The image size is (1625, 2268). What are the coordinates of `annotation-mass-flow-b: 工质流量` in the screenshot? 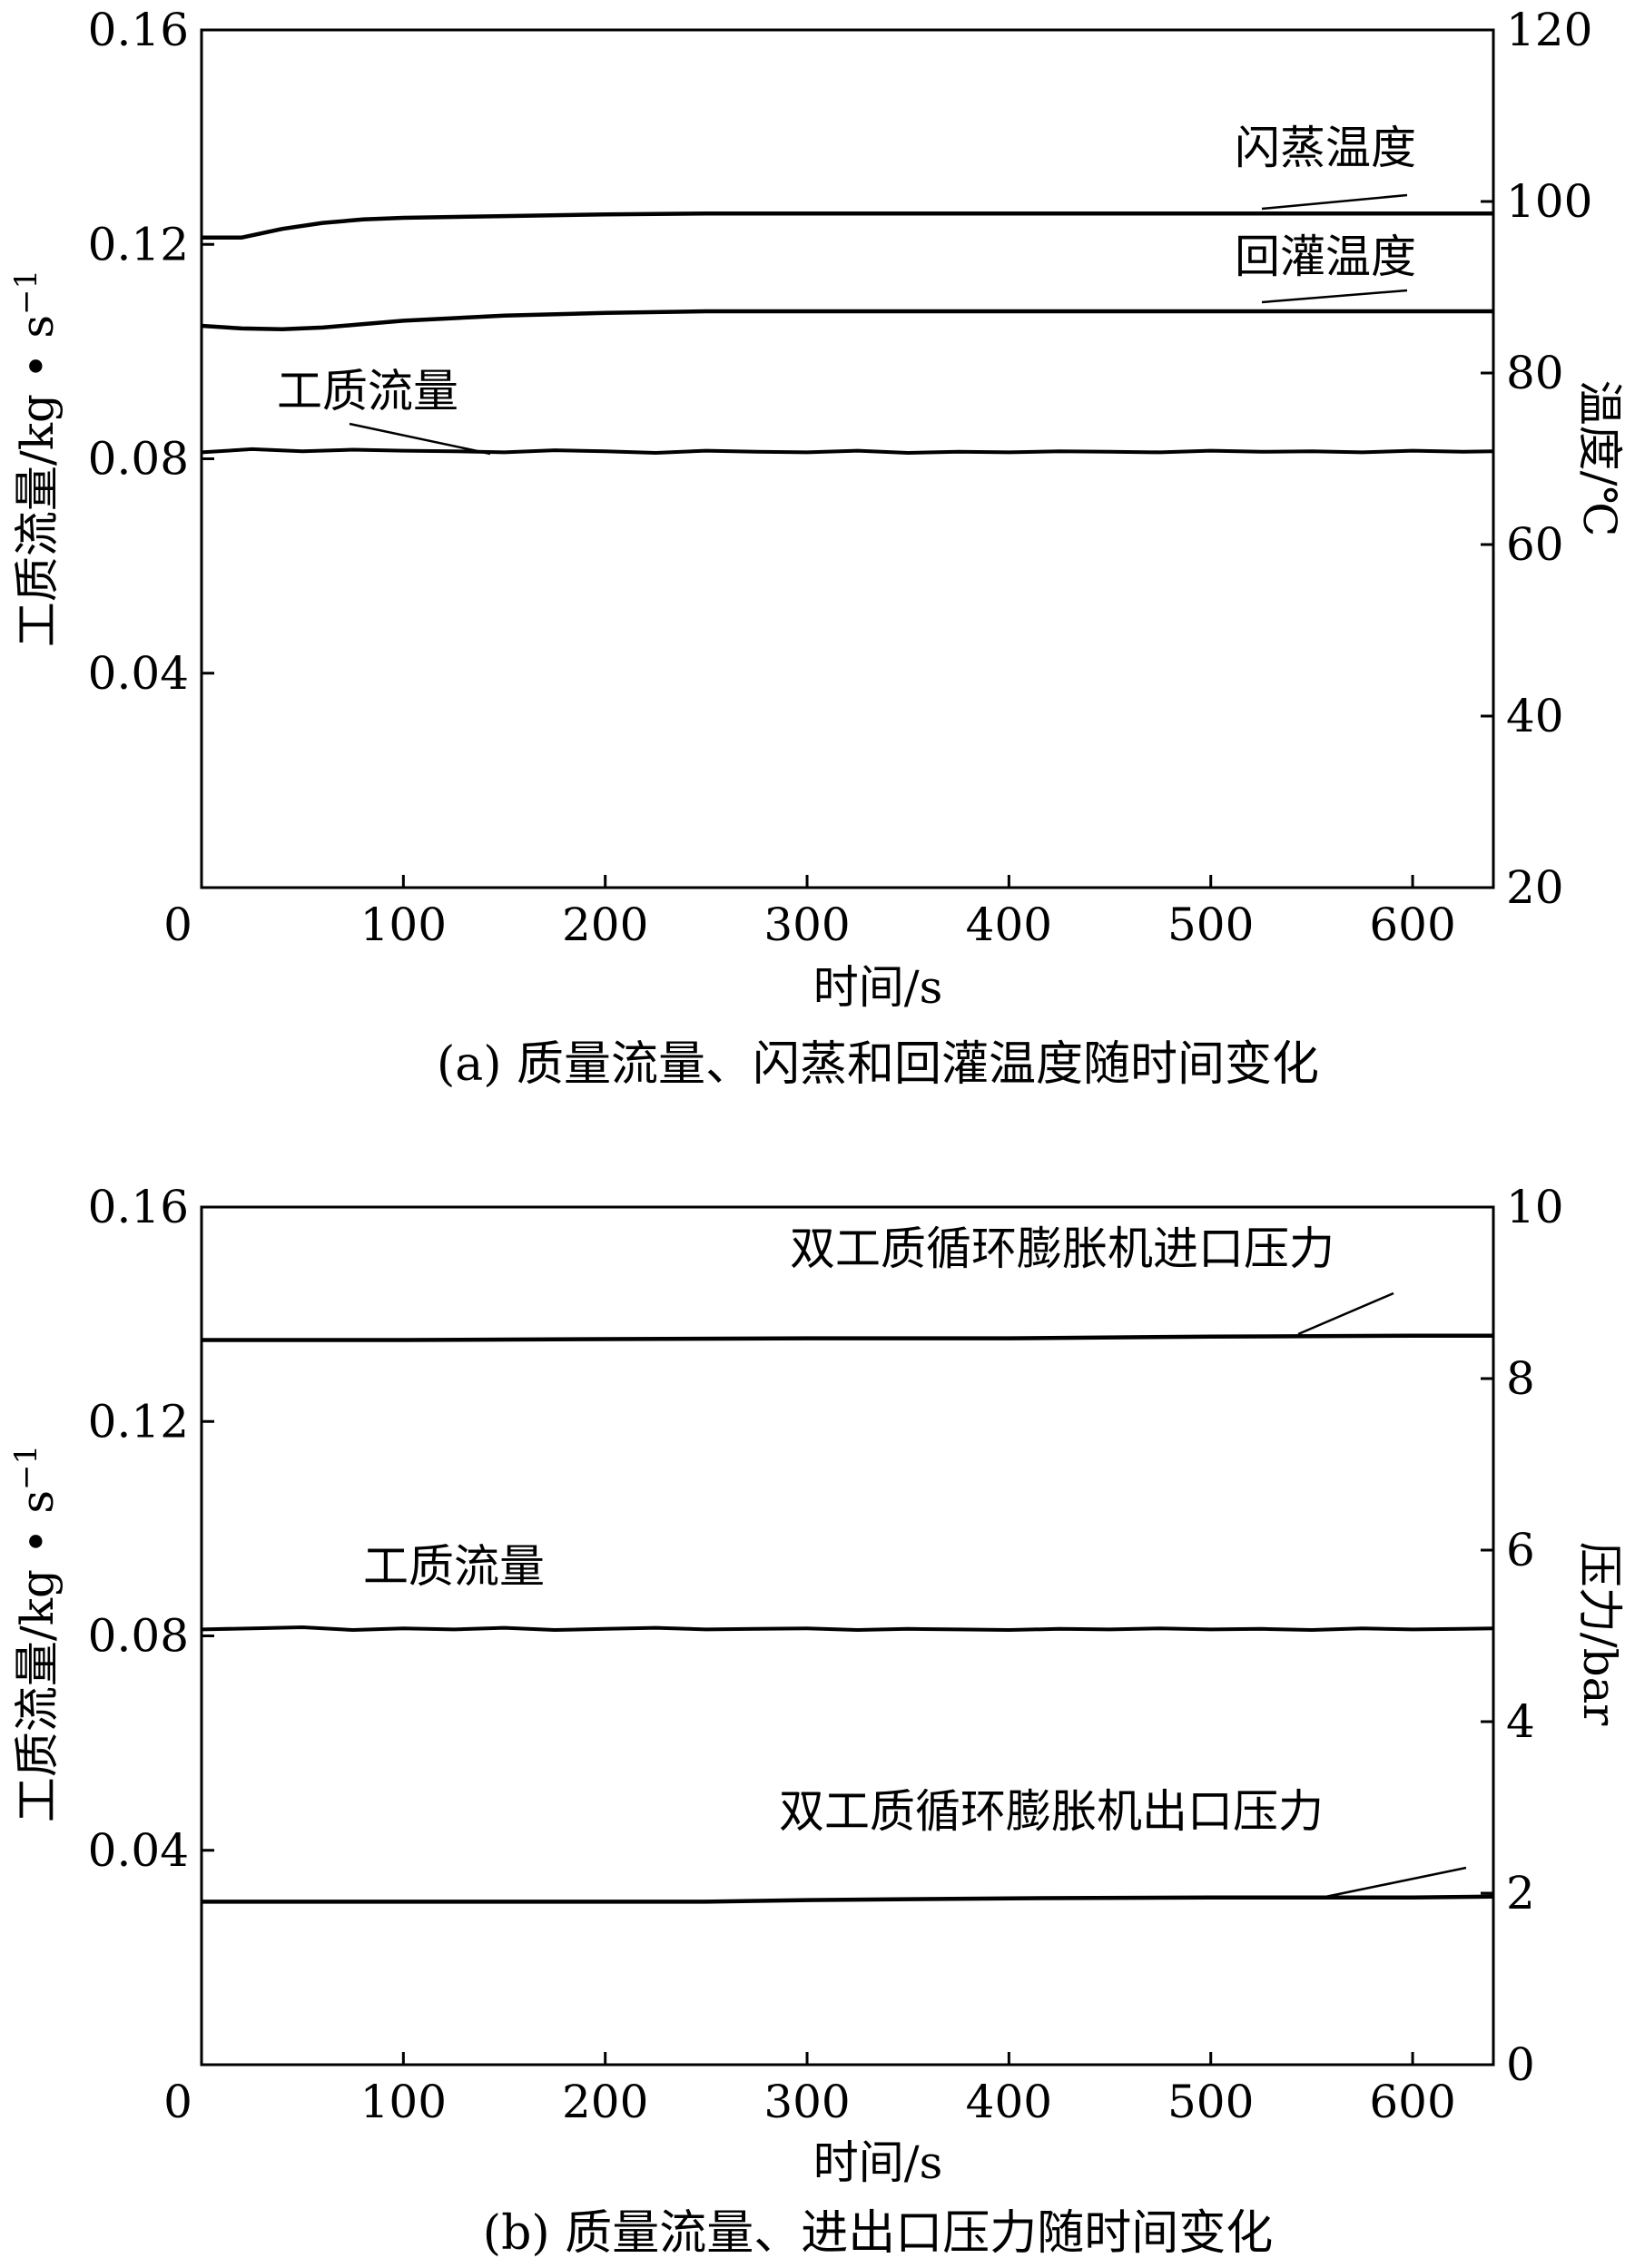 It's located at (454, 1566).